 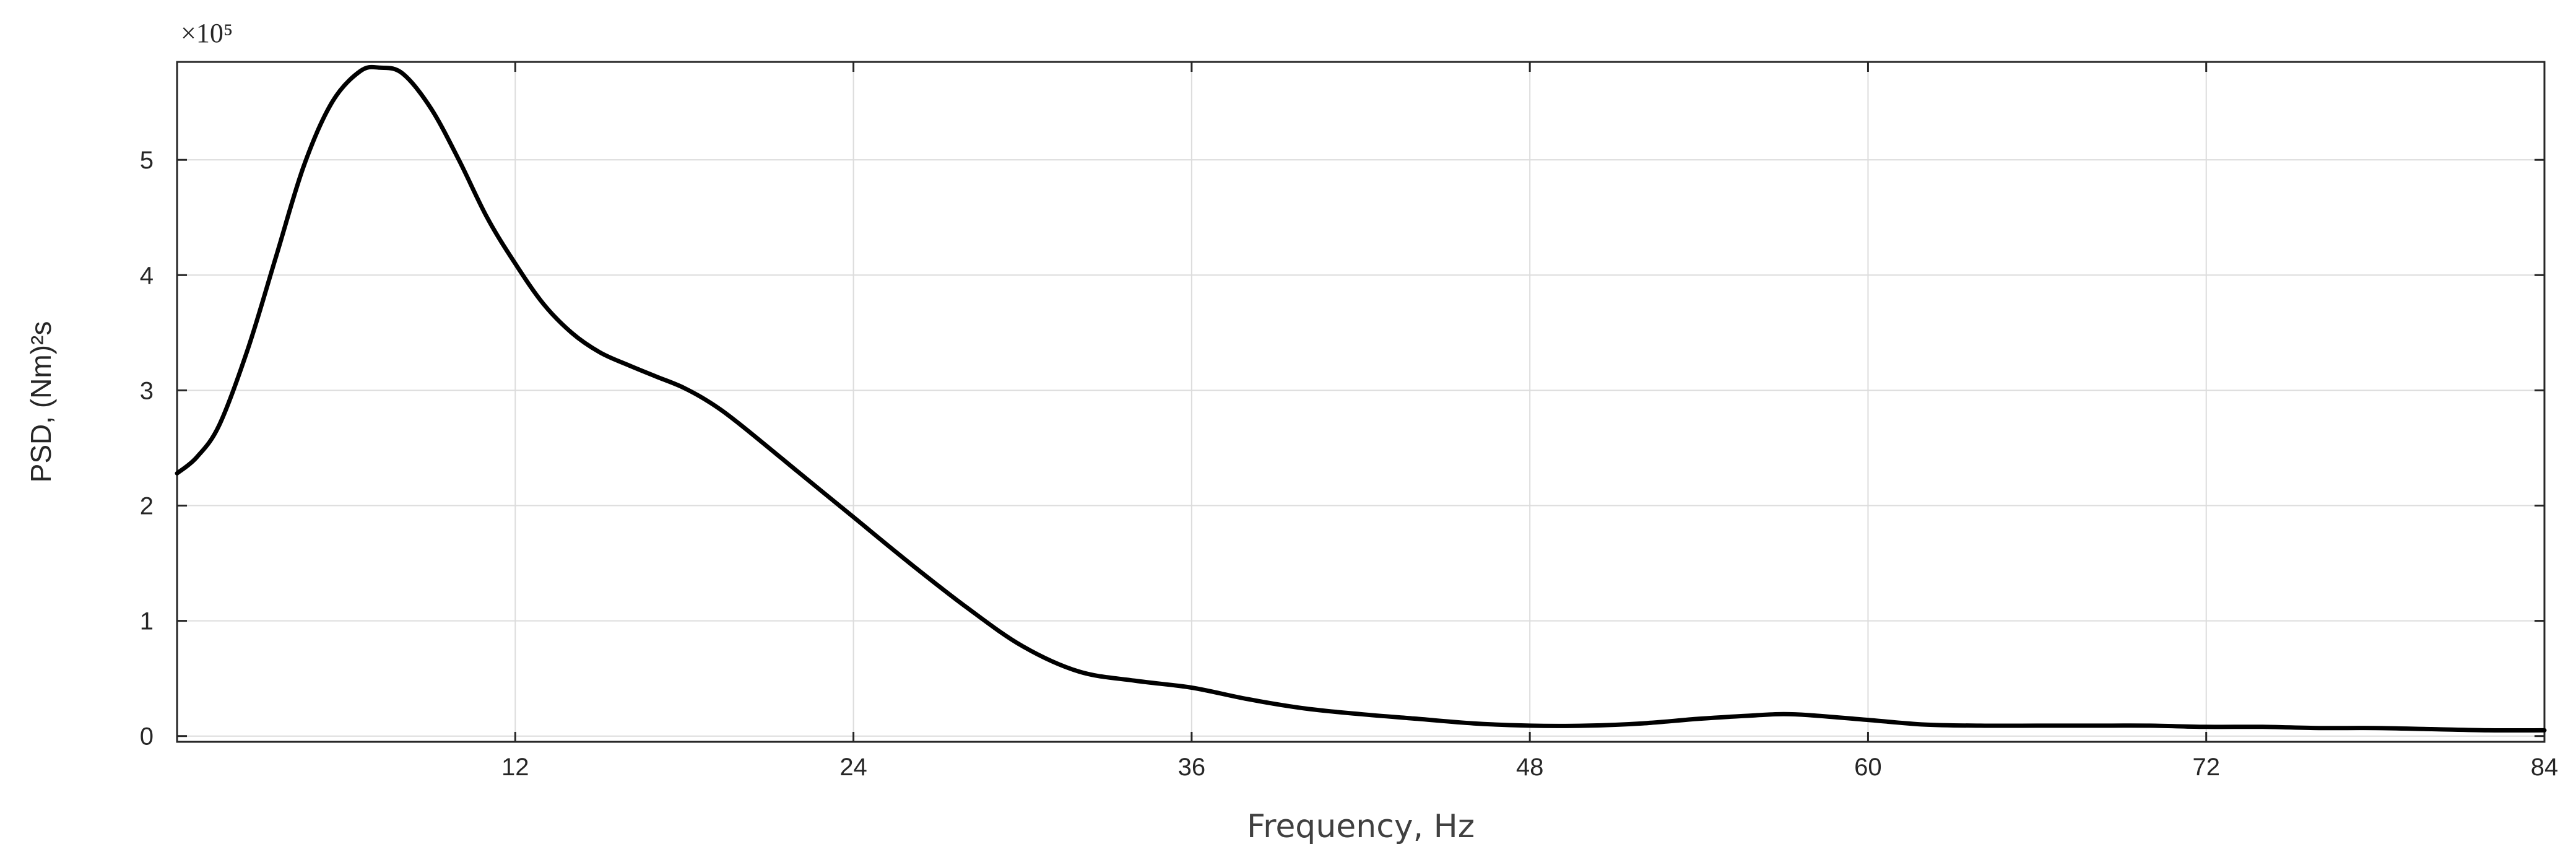 What do you see at coordinates (1530, 767) in the screenshot?
I see `x-tick-label: 48` at bounding box center [1530, 767].